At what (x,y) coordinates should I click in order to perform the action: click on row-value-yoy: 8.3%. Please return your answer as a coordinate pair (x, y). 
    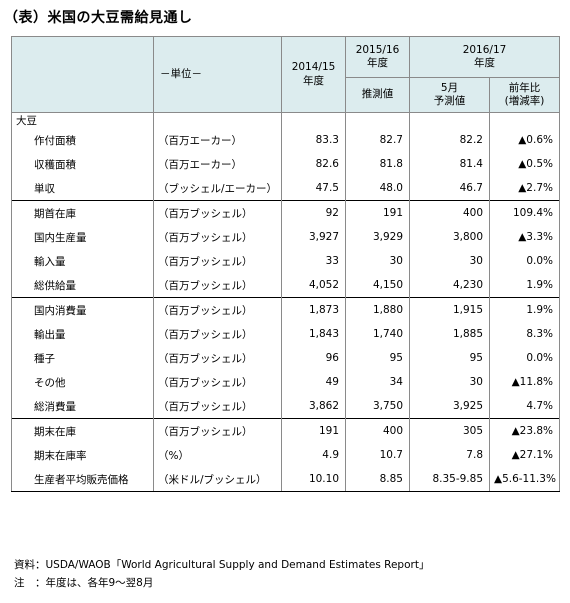
    Looking at the image, I should click on (524, 334).